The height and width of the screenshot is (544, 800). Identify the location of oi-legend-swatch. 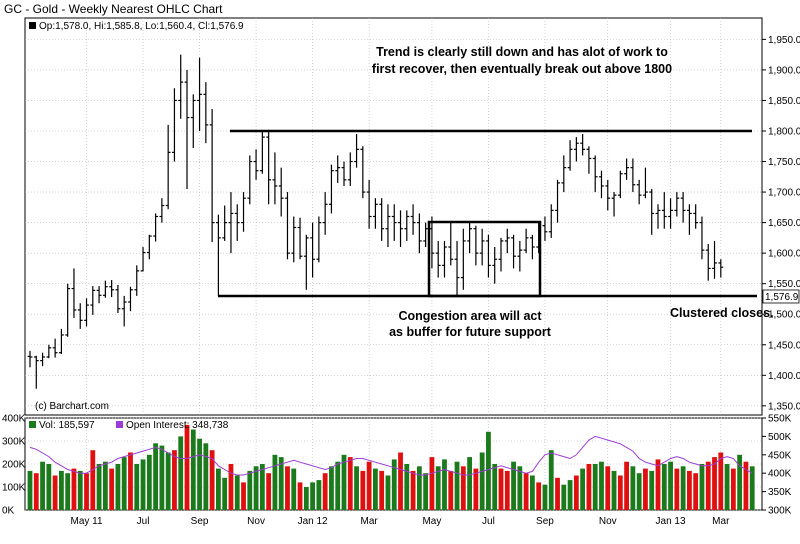
(119, 424).